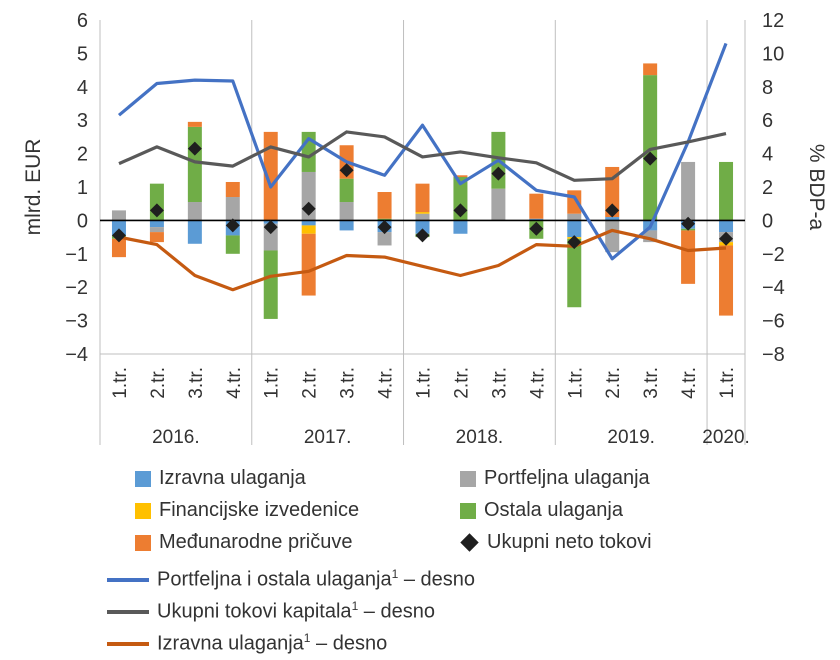  Describe the element at coordinates (631, 437) in the screenshot. I see `year-label: 2019.` at that location.